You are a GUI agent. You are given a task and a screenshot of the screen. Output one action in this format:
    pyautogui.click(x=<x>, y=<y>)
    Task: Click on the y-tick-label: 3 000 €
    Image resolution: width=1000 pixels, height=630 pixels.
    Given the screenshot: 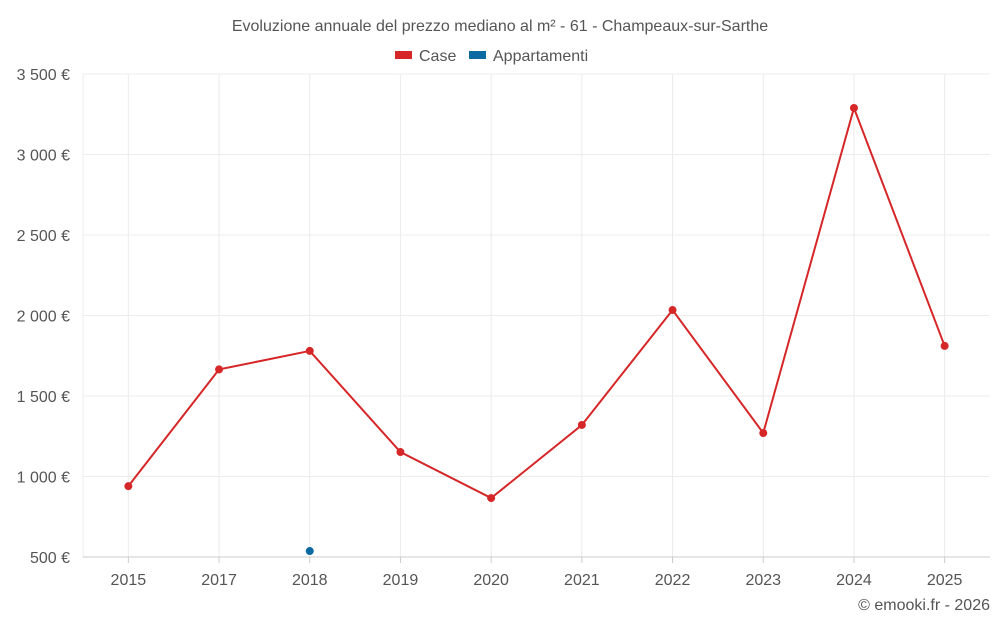 What is the action you would take?
    pyautogui.click(x=43, y=156)
    